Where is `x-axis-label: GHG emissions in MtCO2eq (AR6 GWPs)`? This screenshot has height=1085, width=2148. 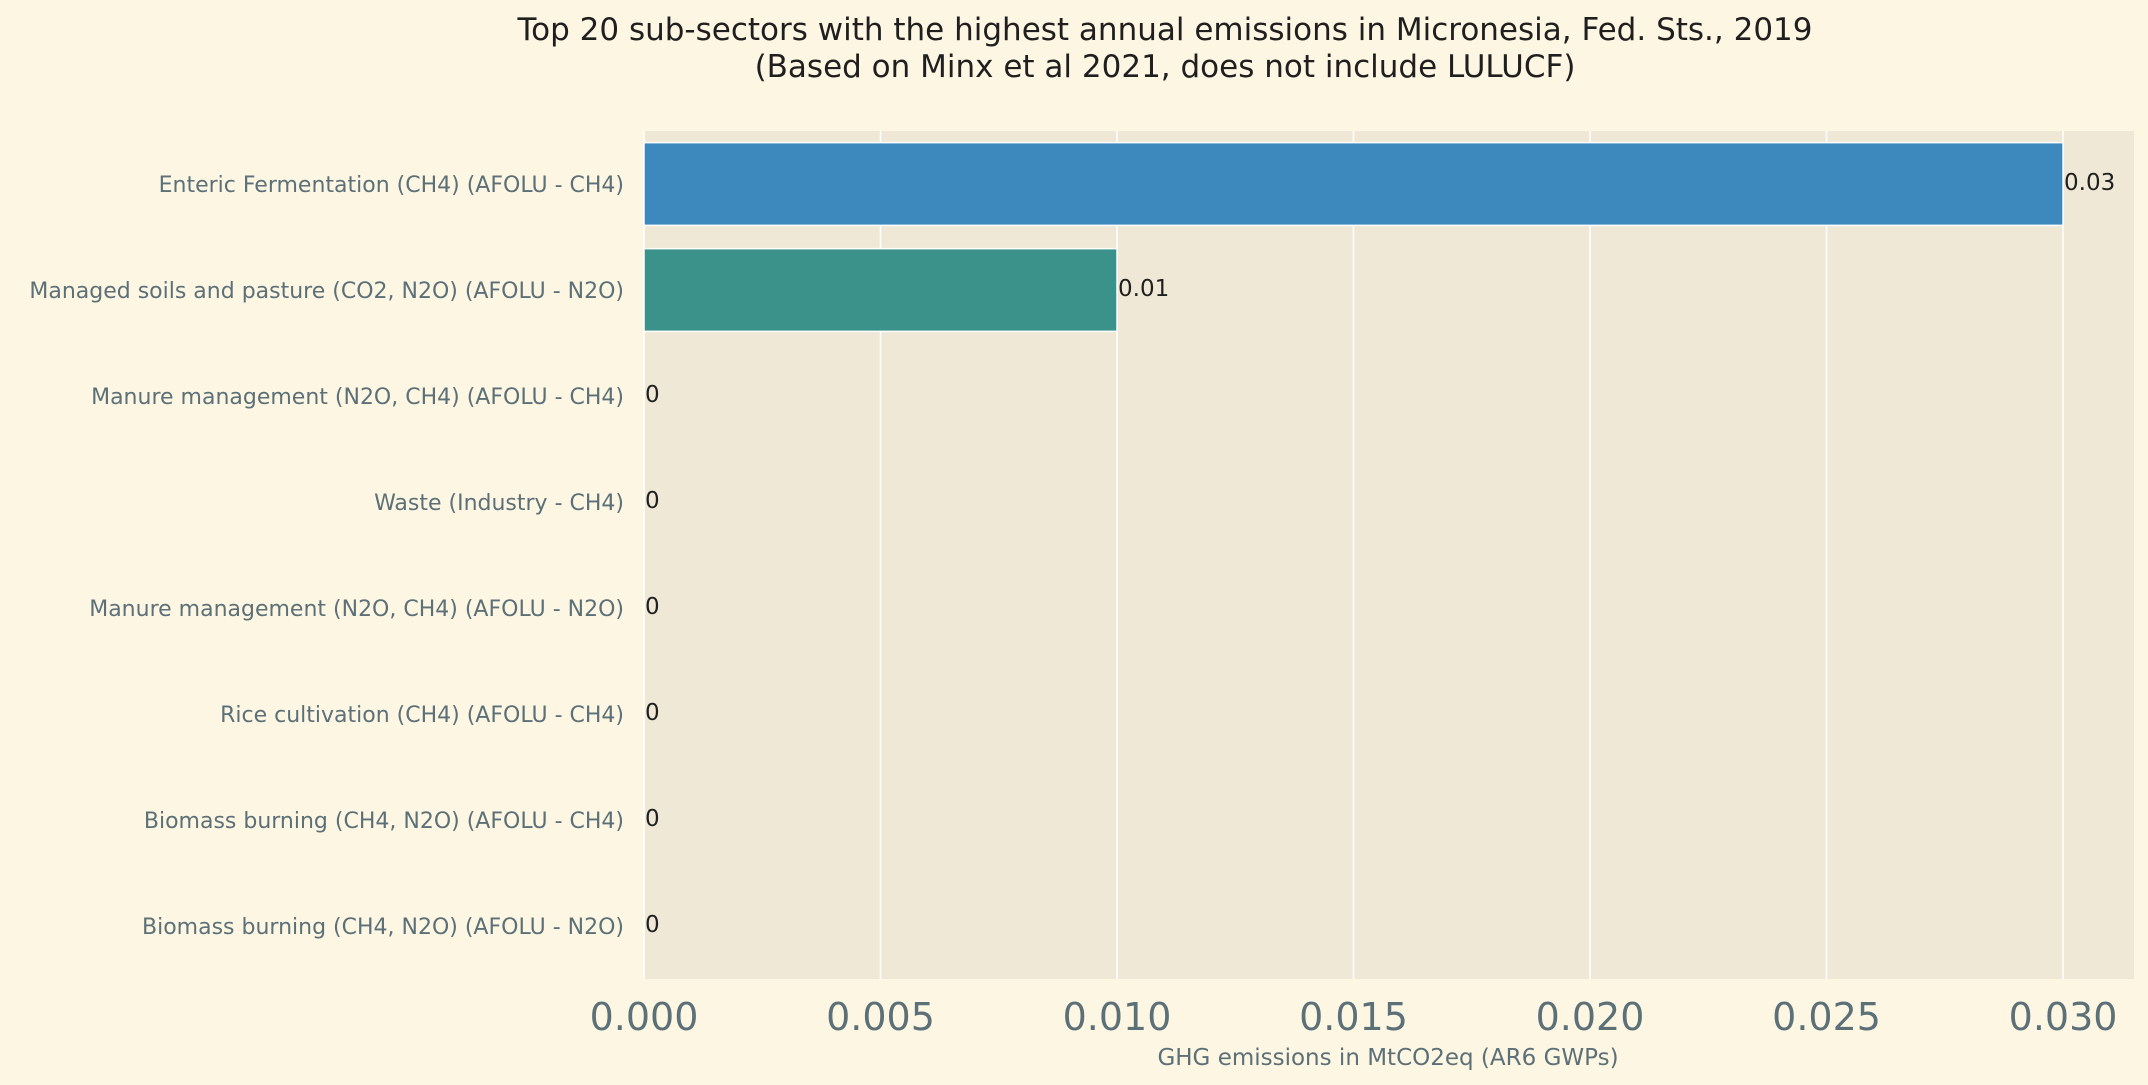
x-axis-label: GHG emissions in MtCO2eq (AR6 GWPs) is located at coordinates (1387, 1058).